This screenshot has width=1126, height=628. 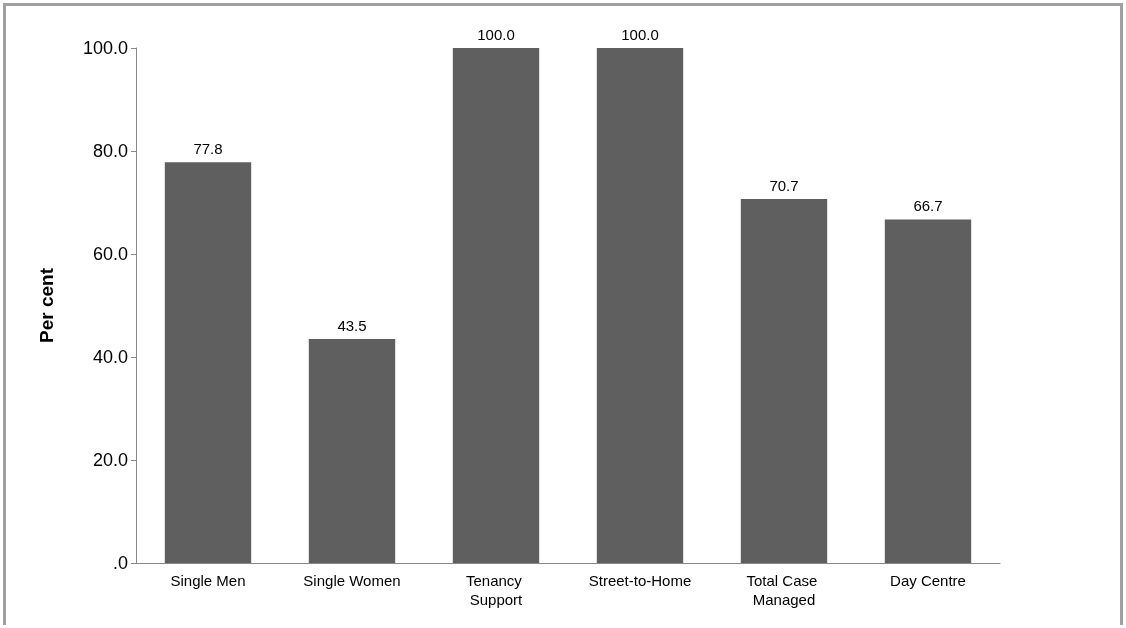 I want to click on data-label: 43.5, so click(x=352, y=325).